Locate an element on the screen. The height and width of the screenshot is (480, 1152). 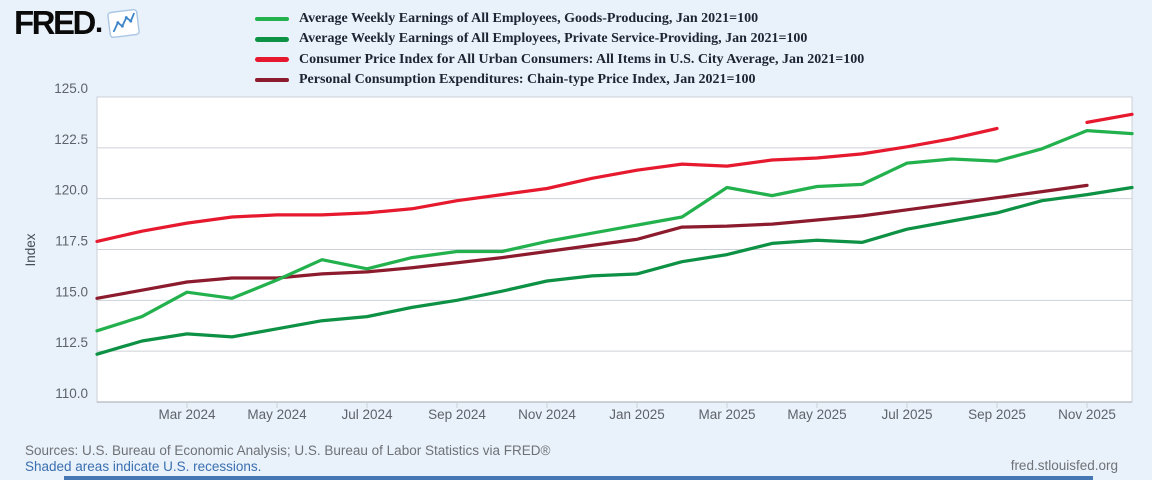
fred-logo-text: FRED is located at coordinates (55, 22).